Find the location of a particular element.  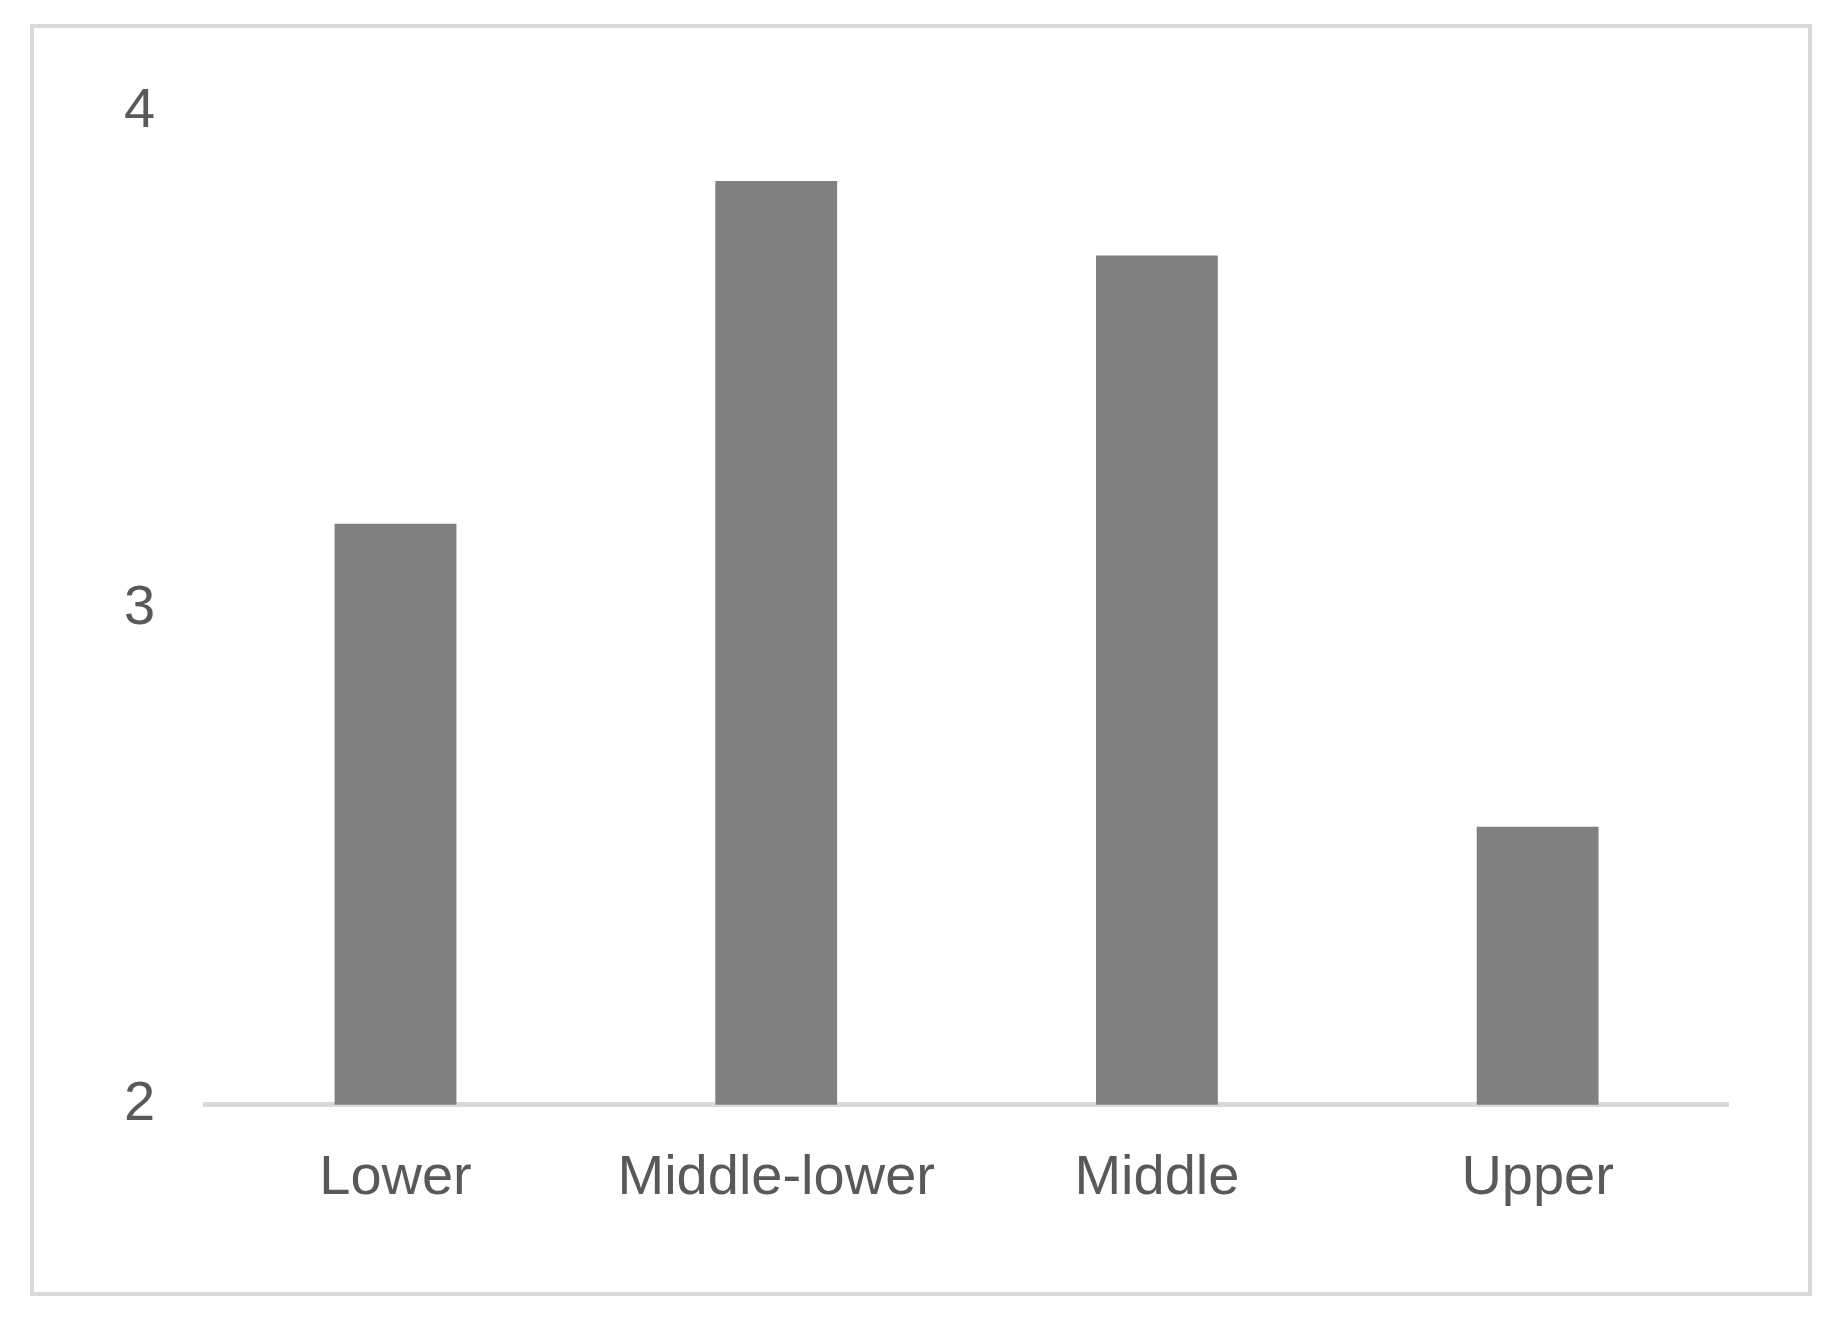

x-tick-label: Upper is located at coordinates (1537, 1174).